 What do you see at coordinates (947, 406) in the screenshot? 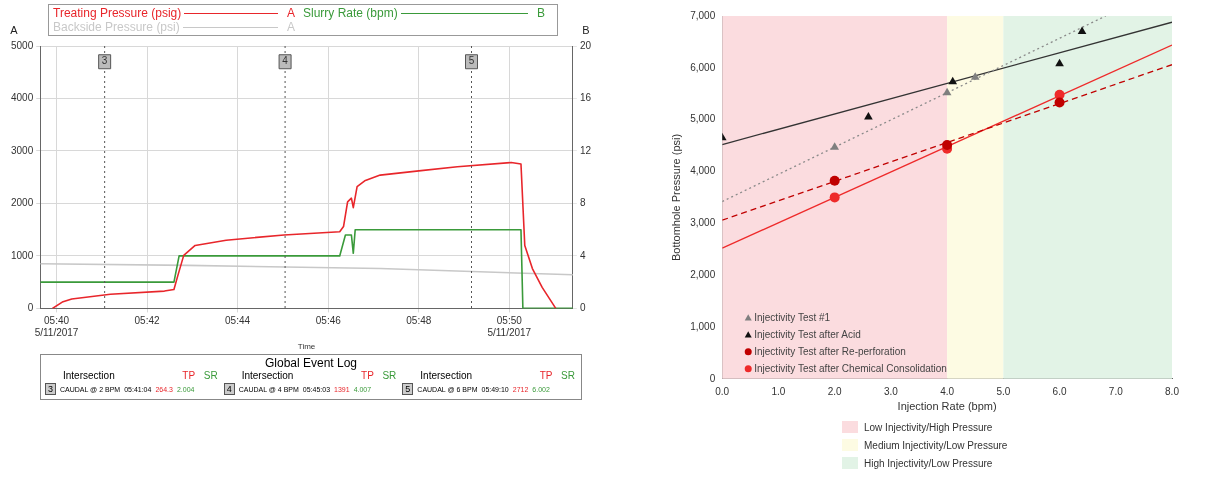
I see `x-axis-title: Injection Rate (bpm)` at bounding box center [947, 406].